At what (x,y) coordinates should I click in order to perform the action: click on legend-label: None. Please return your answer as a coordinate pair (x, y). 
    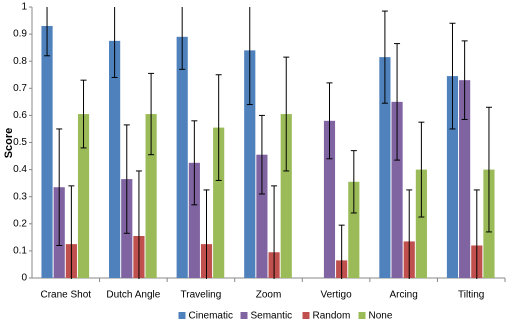
    Looking at the image, I should click on (381, 315).